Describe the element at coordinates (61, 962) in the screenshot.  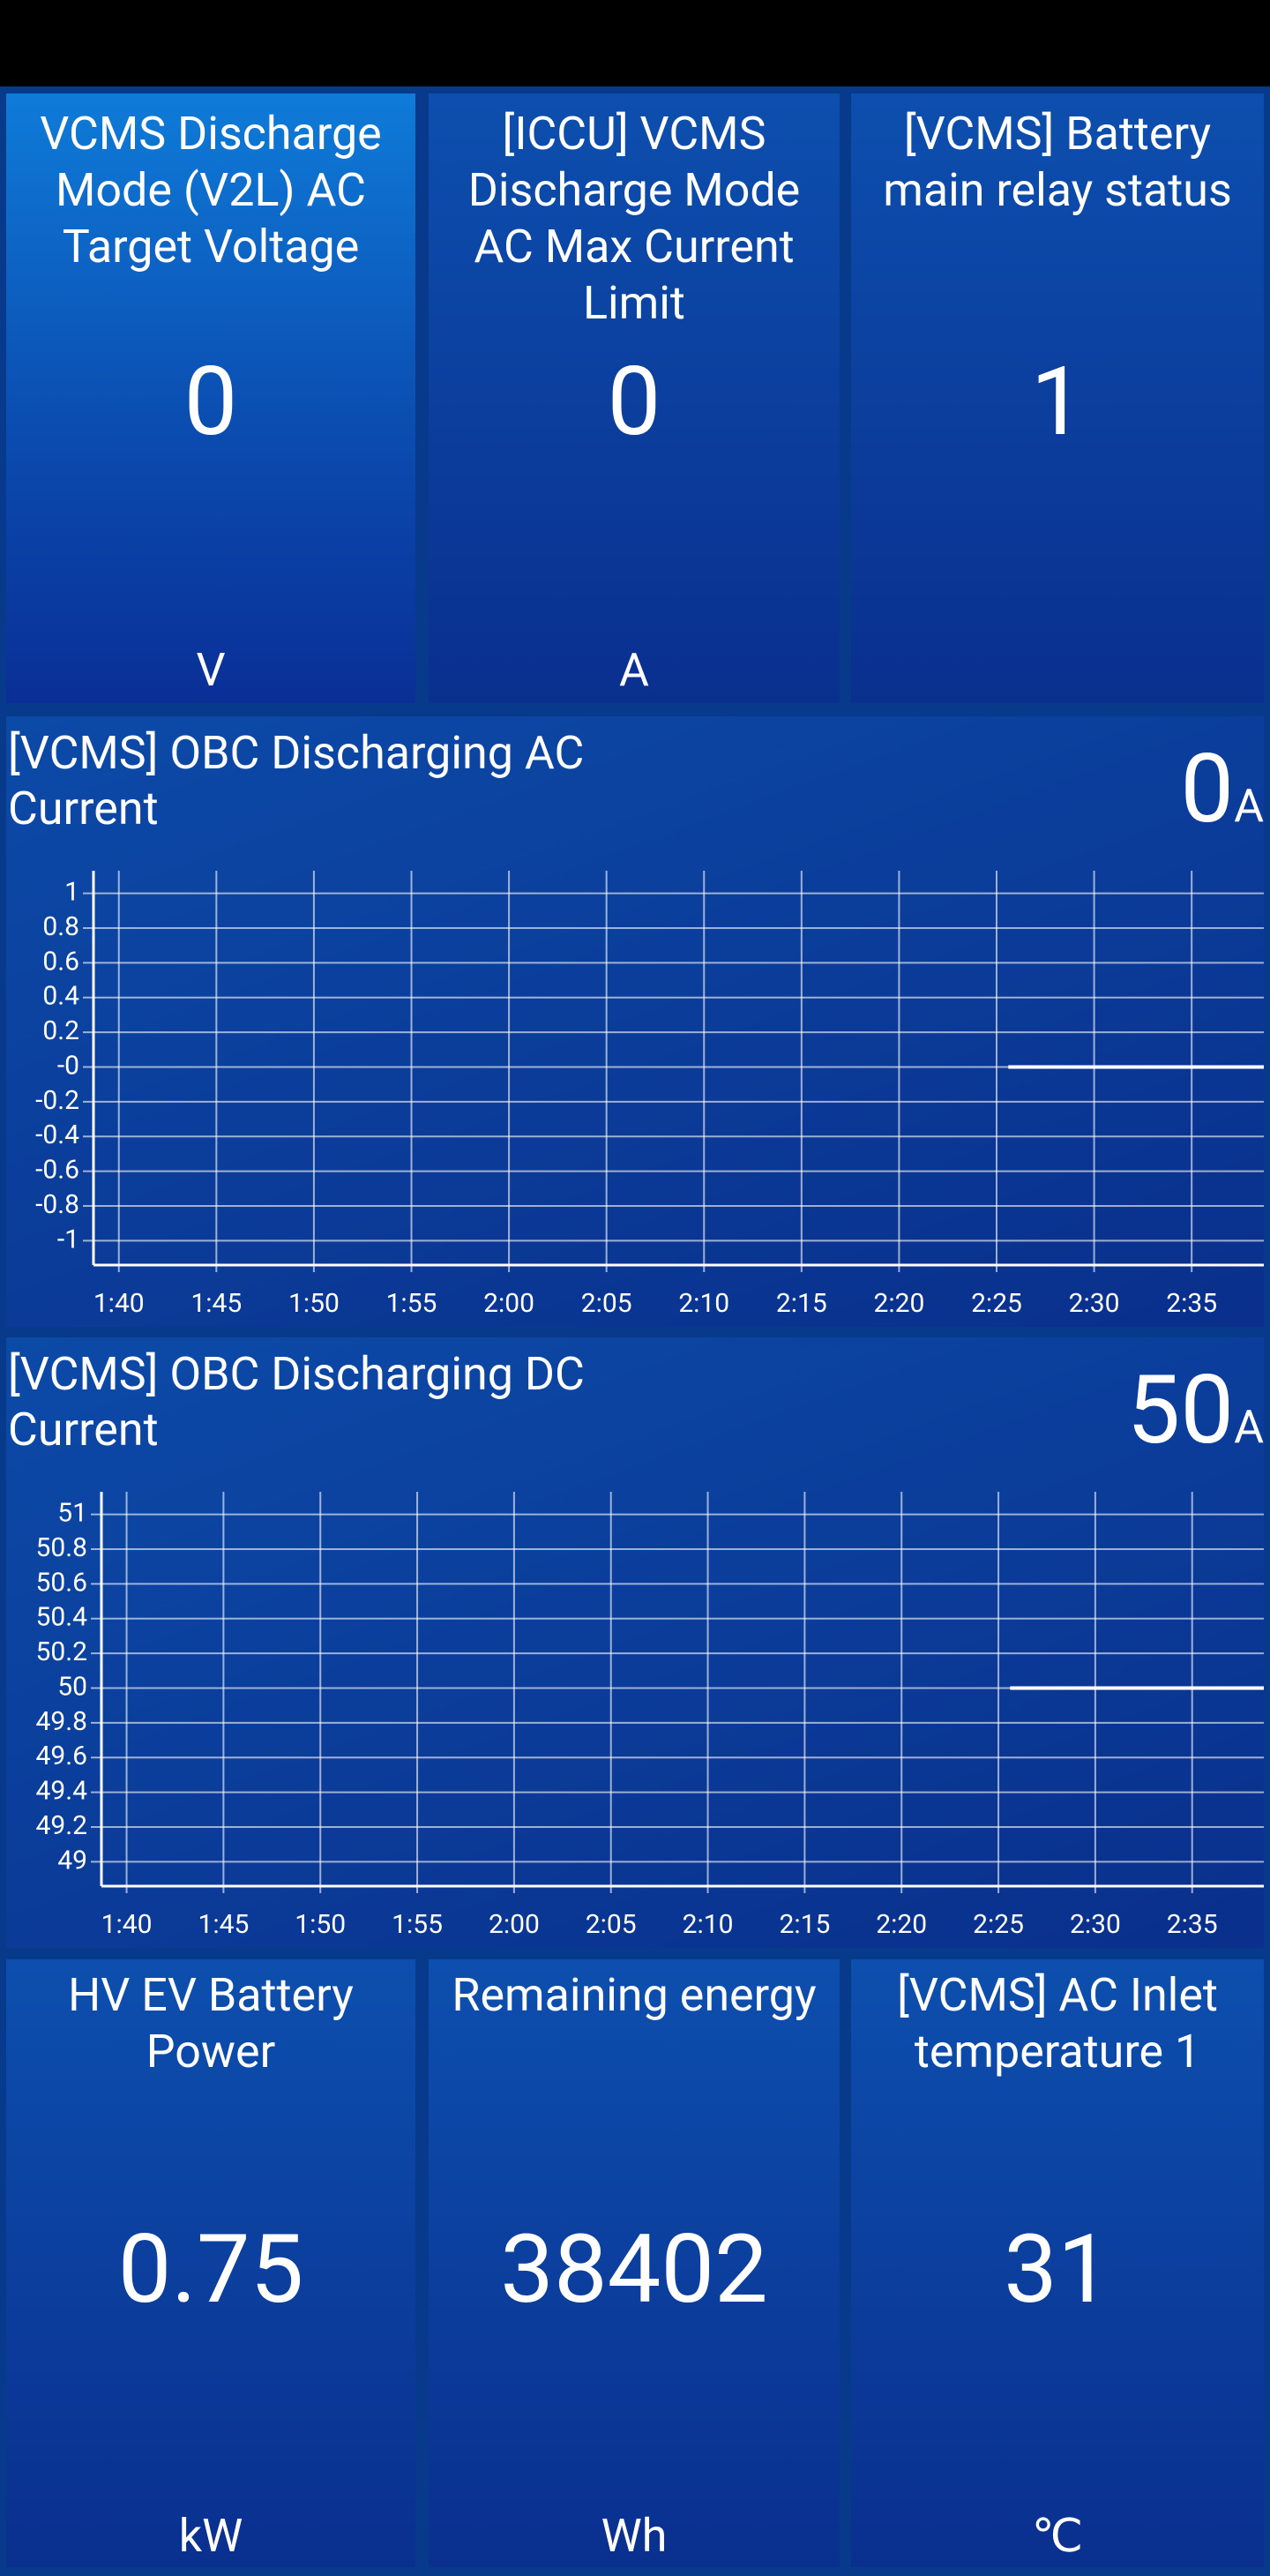
I see `y-tick-label: 0.6` at that location.